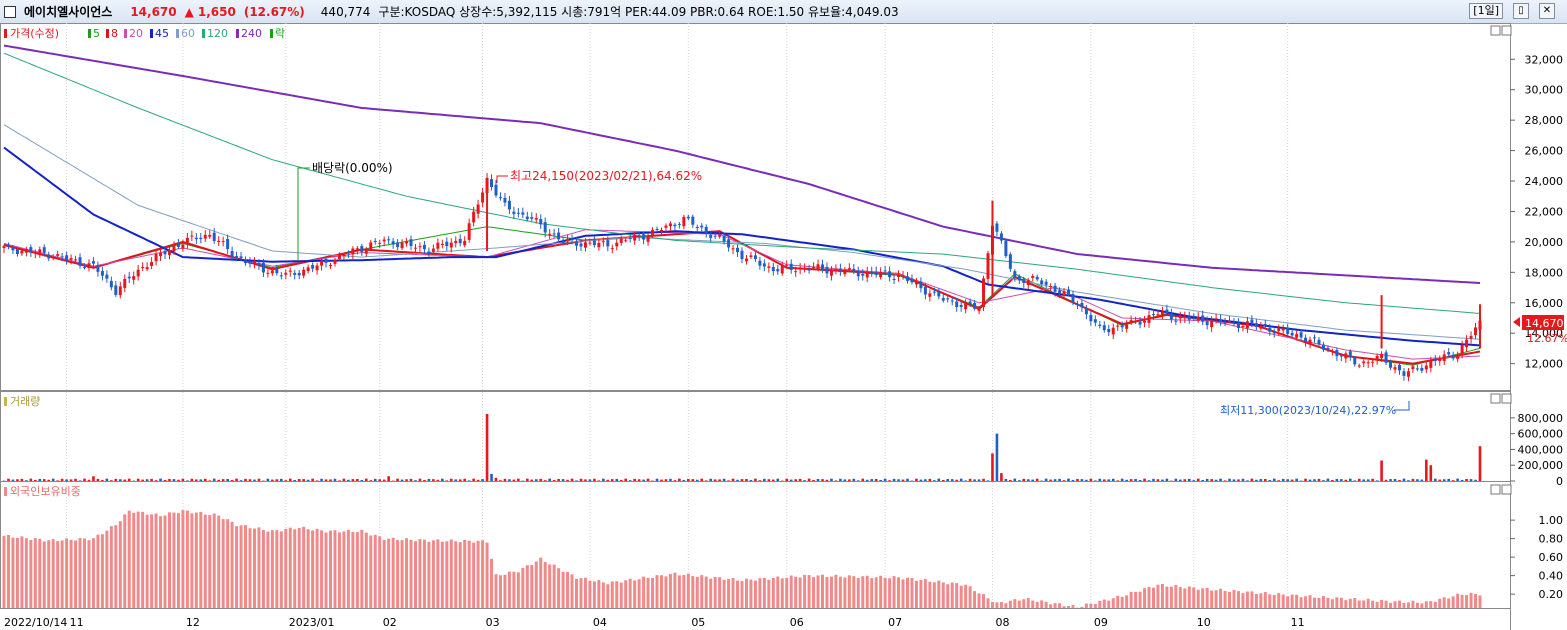 The height and width of the screenshot is (630, 1567). I want to click on x-tick-label: 12, so click(193, 622).